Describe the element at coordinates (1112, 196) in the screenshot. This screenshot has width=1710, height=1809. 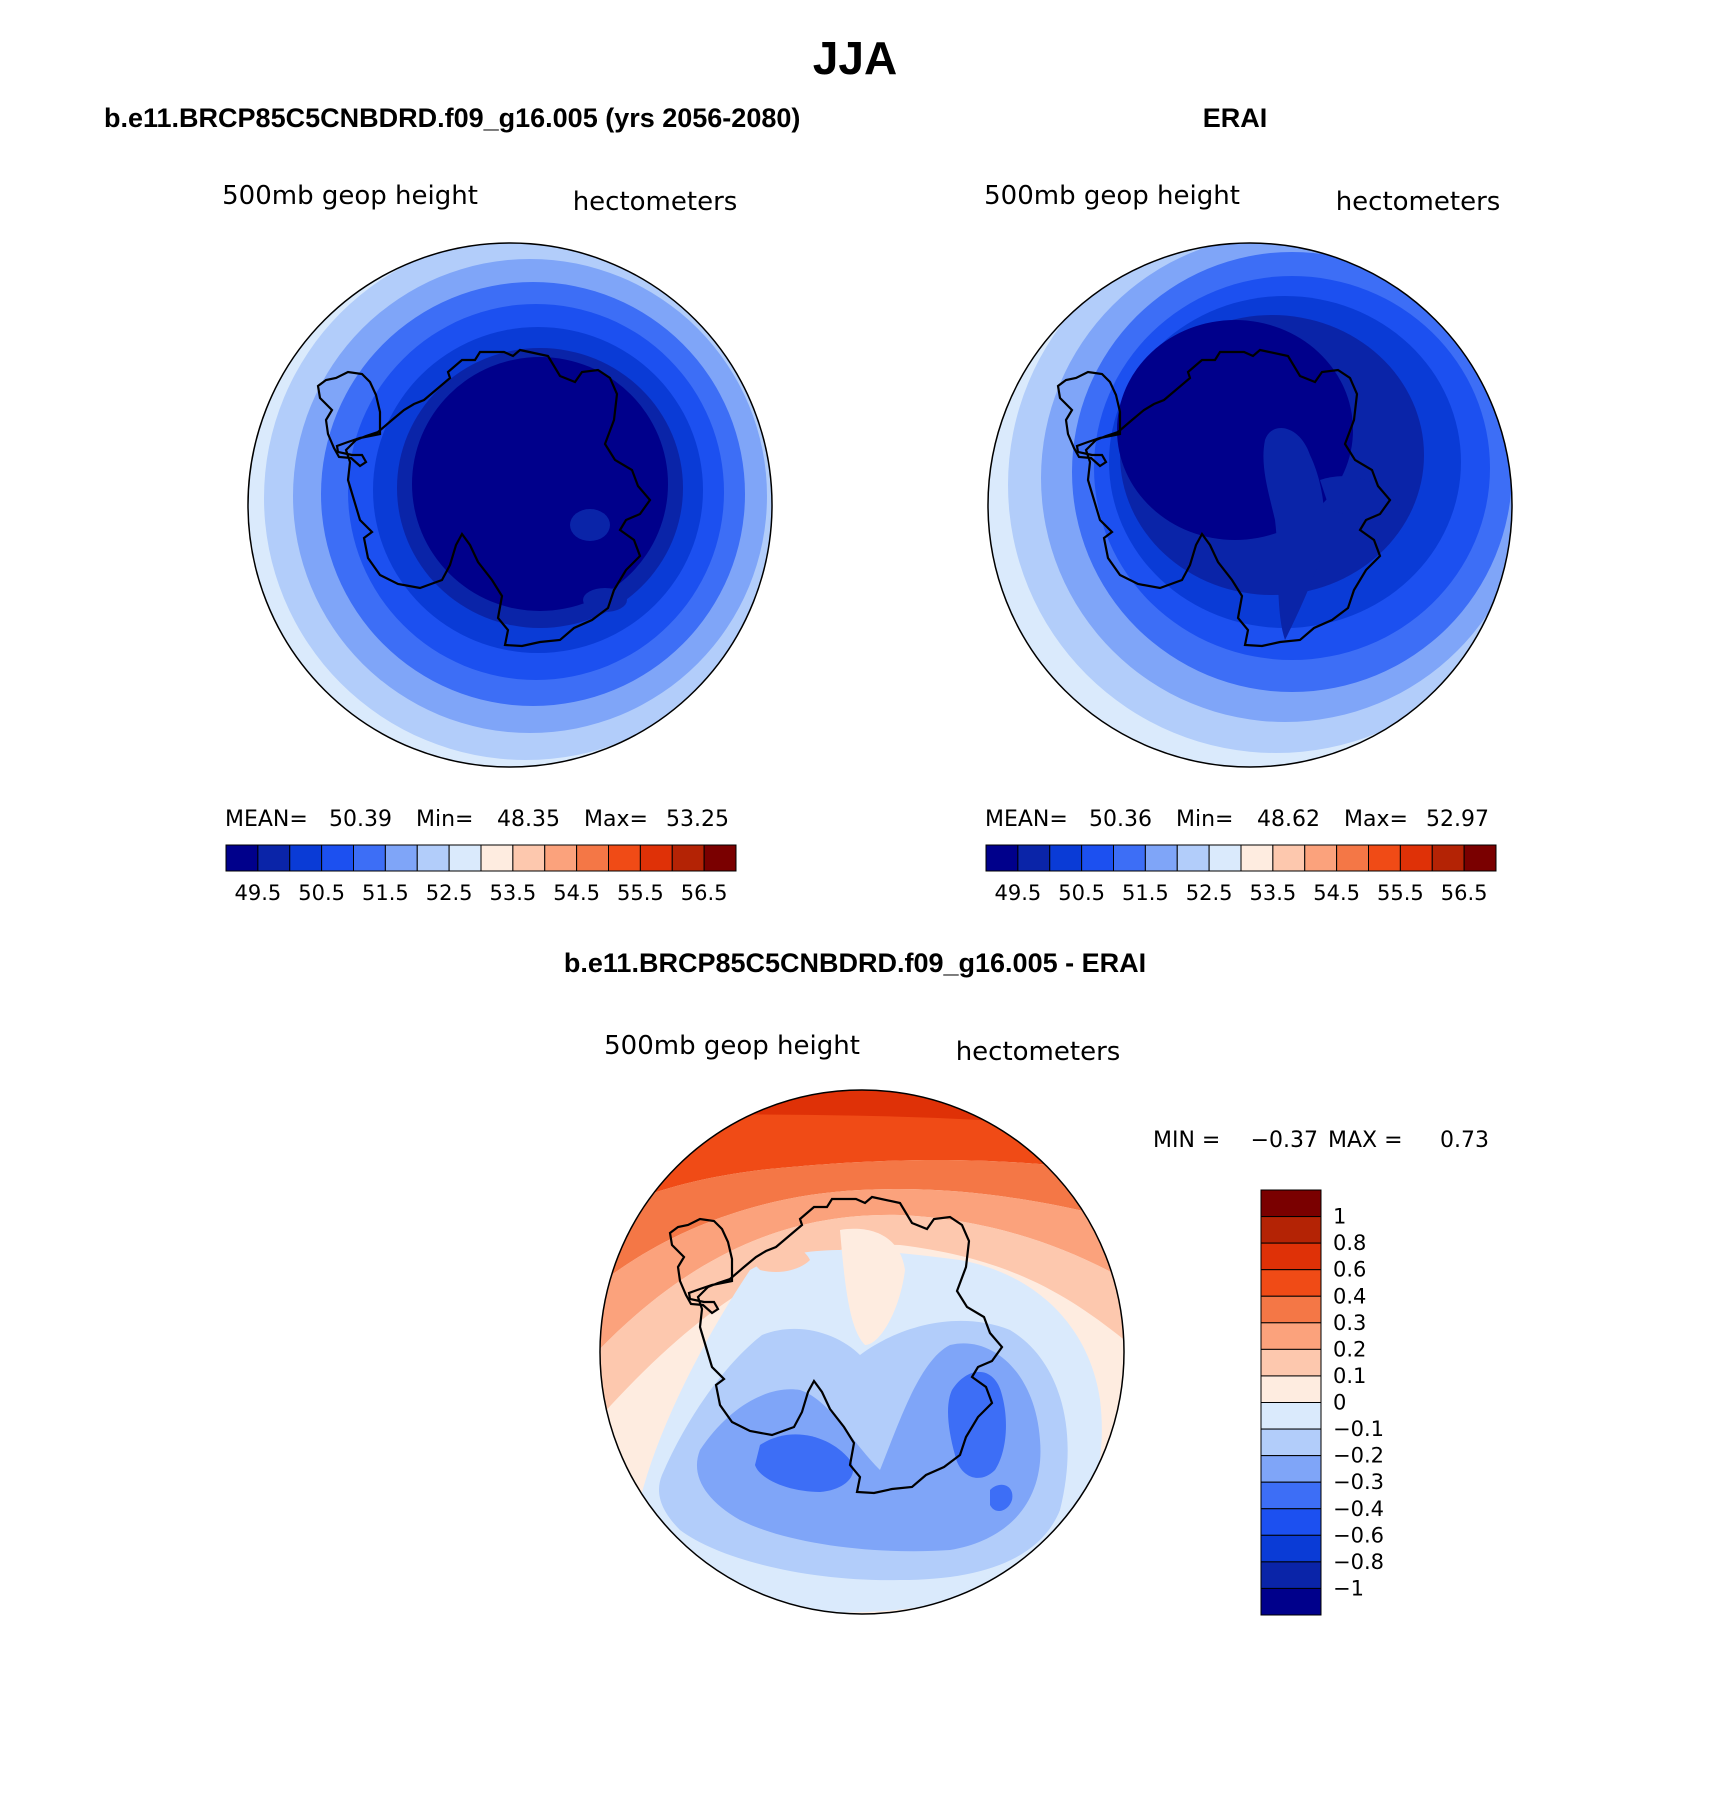
I see `obs-variable-label: 500mb geop height` at that location.